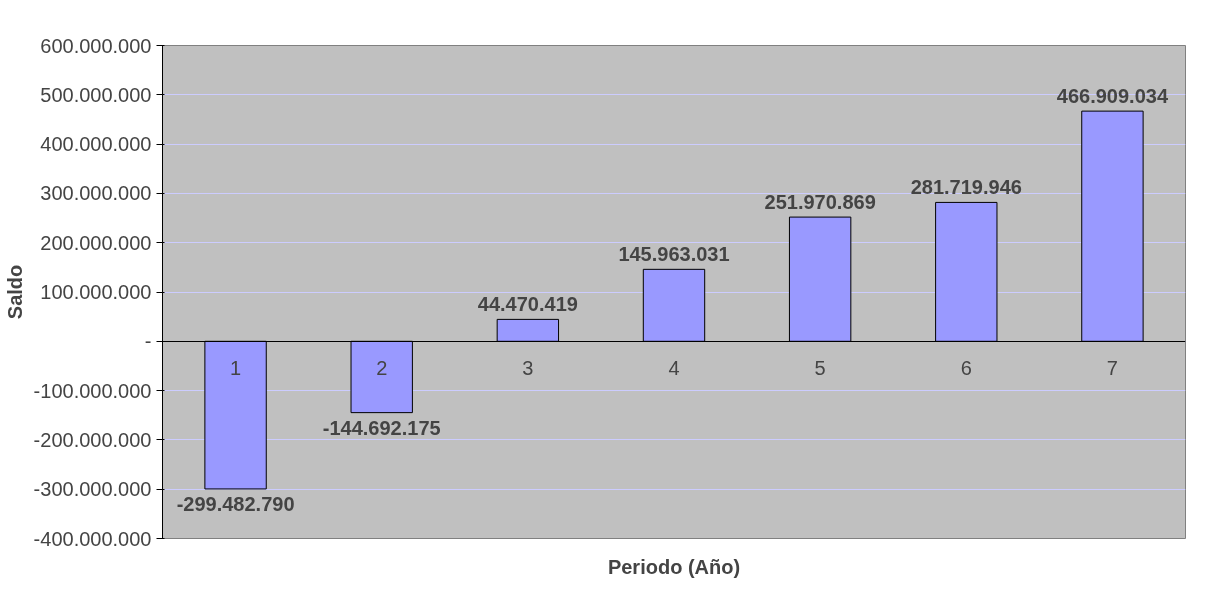  Describe the element at coordinates (14, 292) in the screenshot. I see `y-axis-title: Saldo` at that location.